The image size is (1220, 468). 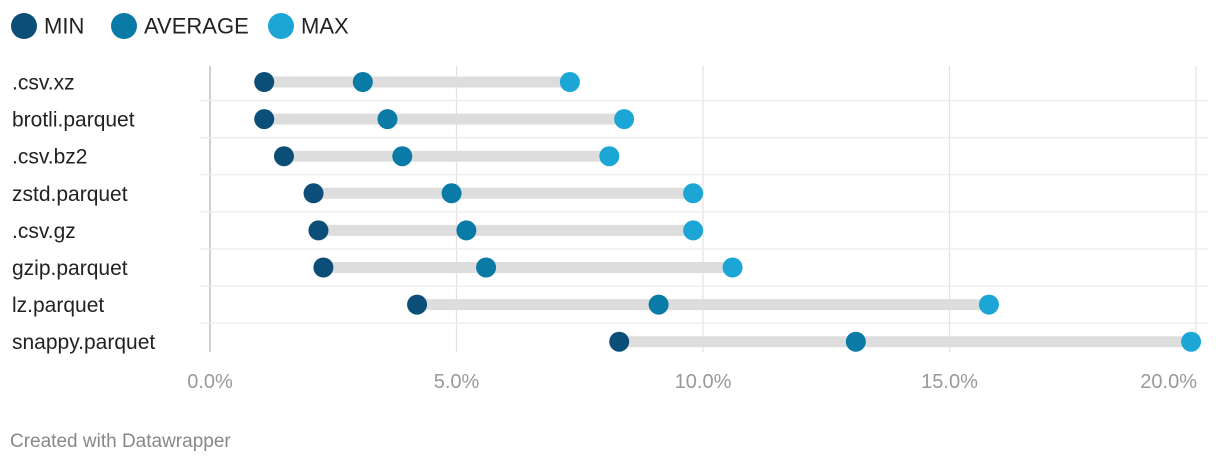 What do you see at coordinates (283, 156) in the screenshot?
I see `point-csv-bz2-min` at bounding box center [283, 156].